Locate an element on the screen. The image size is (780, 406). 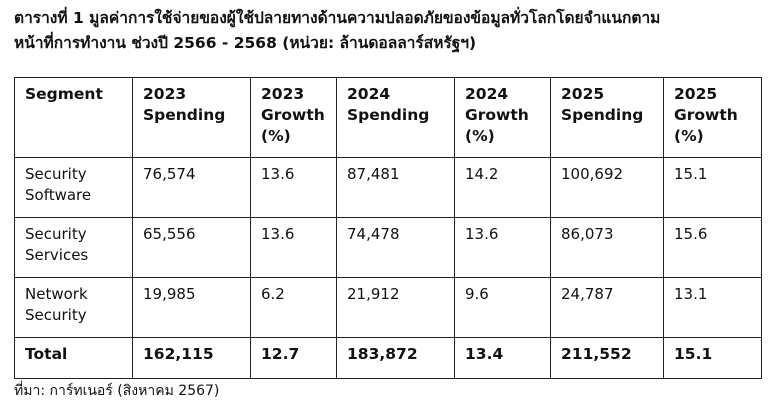
cell: 86,073 is located at coordinates (607, 247).